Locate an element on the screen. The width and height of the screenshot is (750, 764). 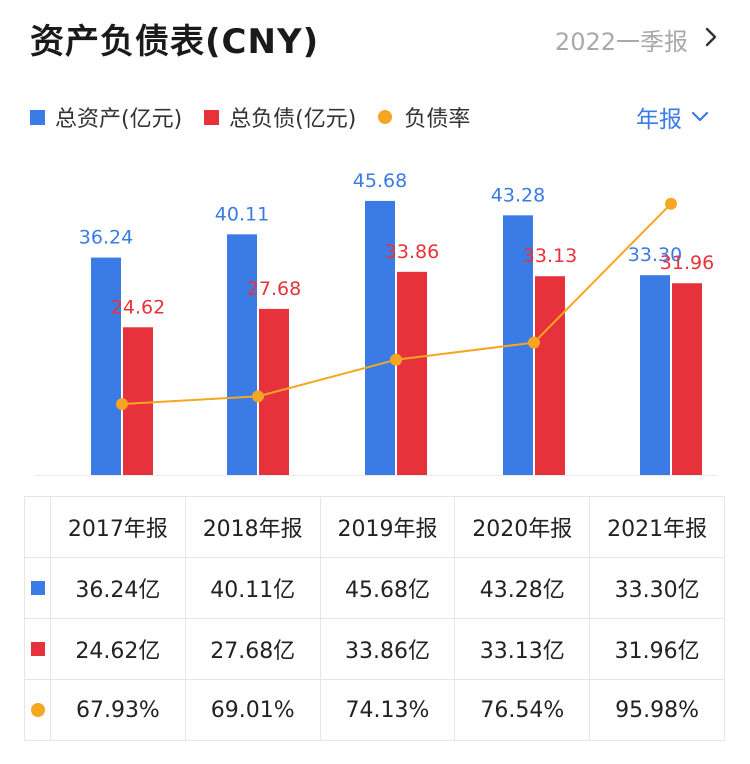
column-header: 2018年报 is located at coordinates (252, 527).